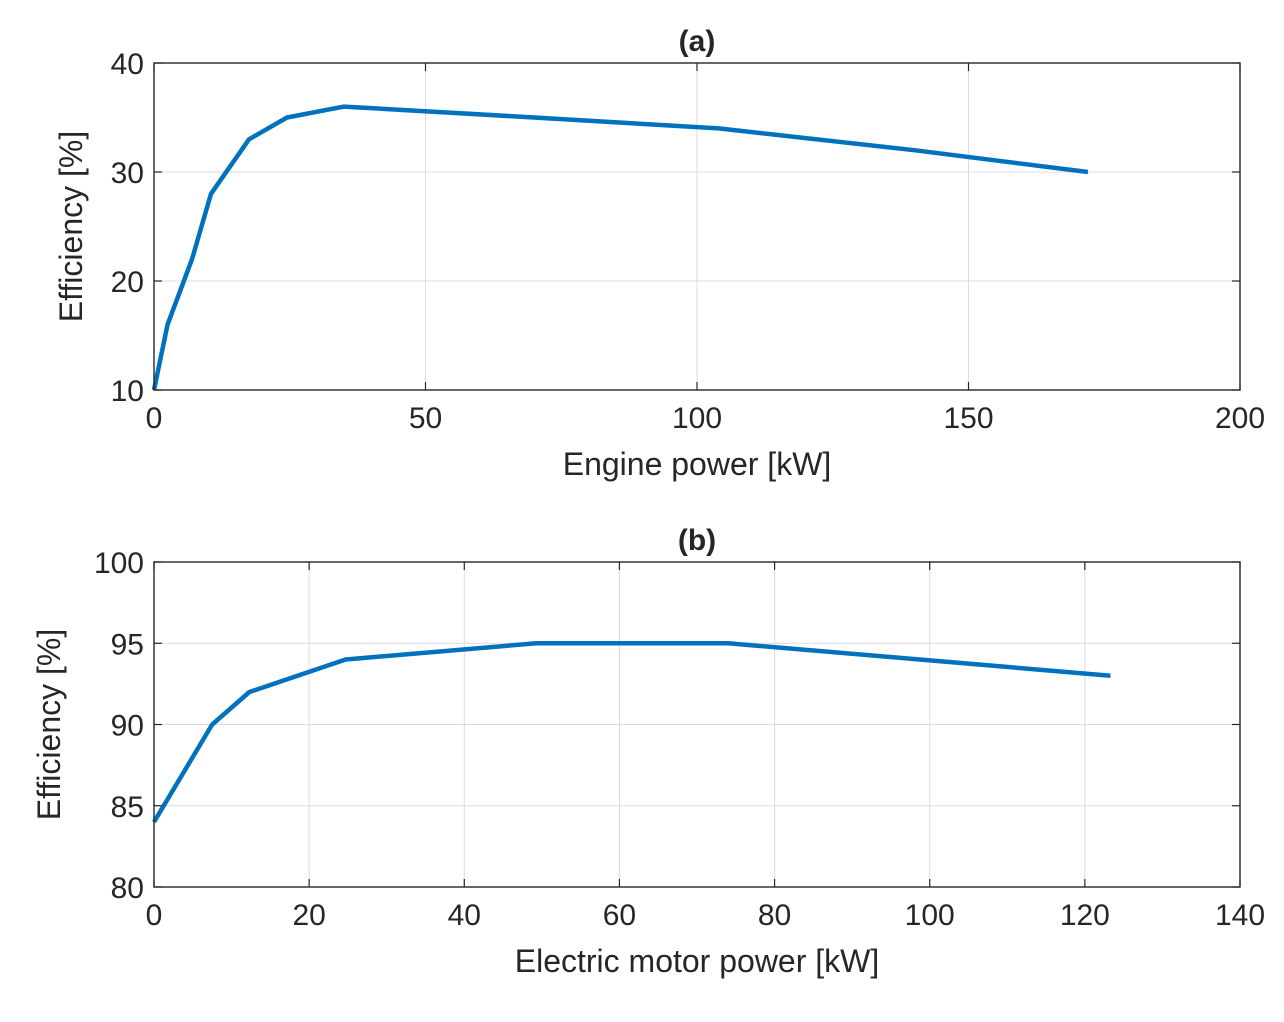 The height and width of the screenshot is (1022, 1284). What do you see at coordinates (968, 418) in the screenshot?
I see `chart-0-x-tick-label: 150` at bounding box center [968, 418].